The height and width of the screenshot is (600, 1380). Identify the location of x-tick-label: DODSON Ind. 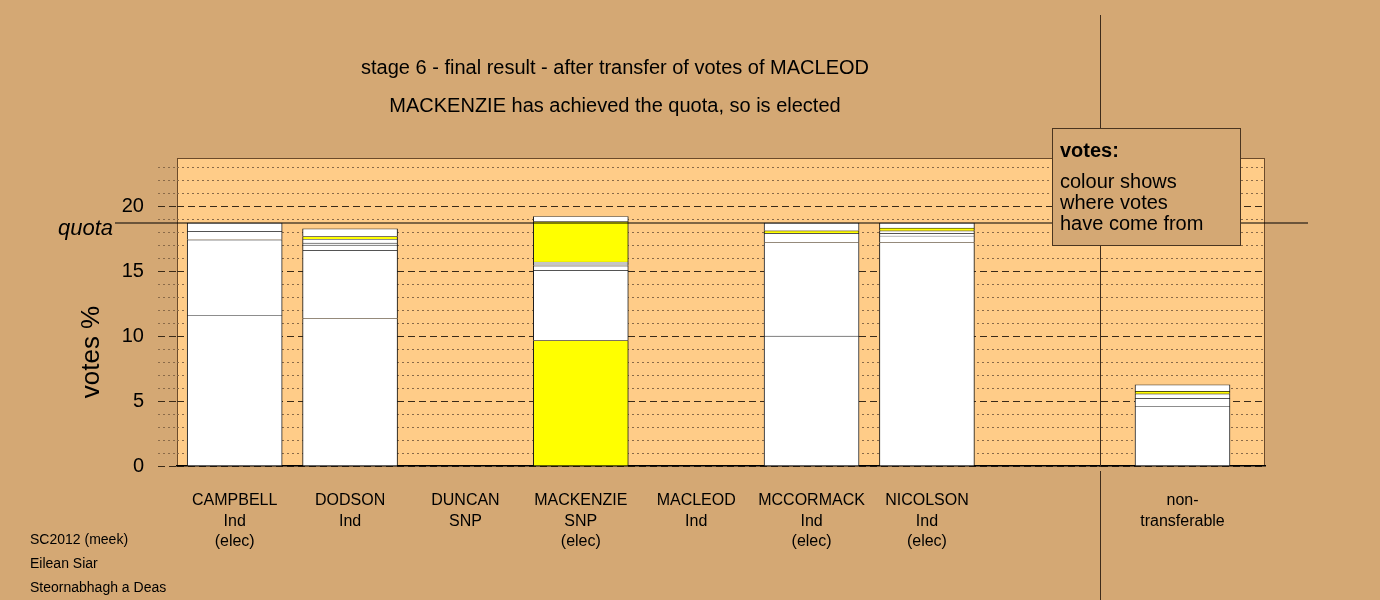
(350, 509).